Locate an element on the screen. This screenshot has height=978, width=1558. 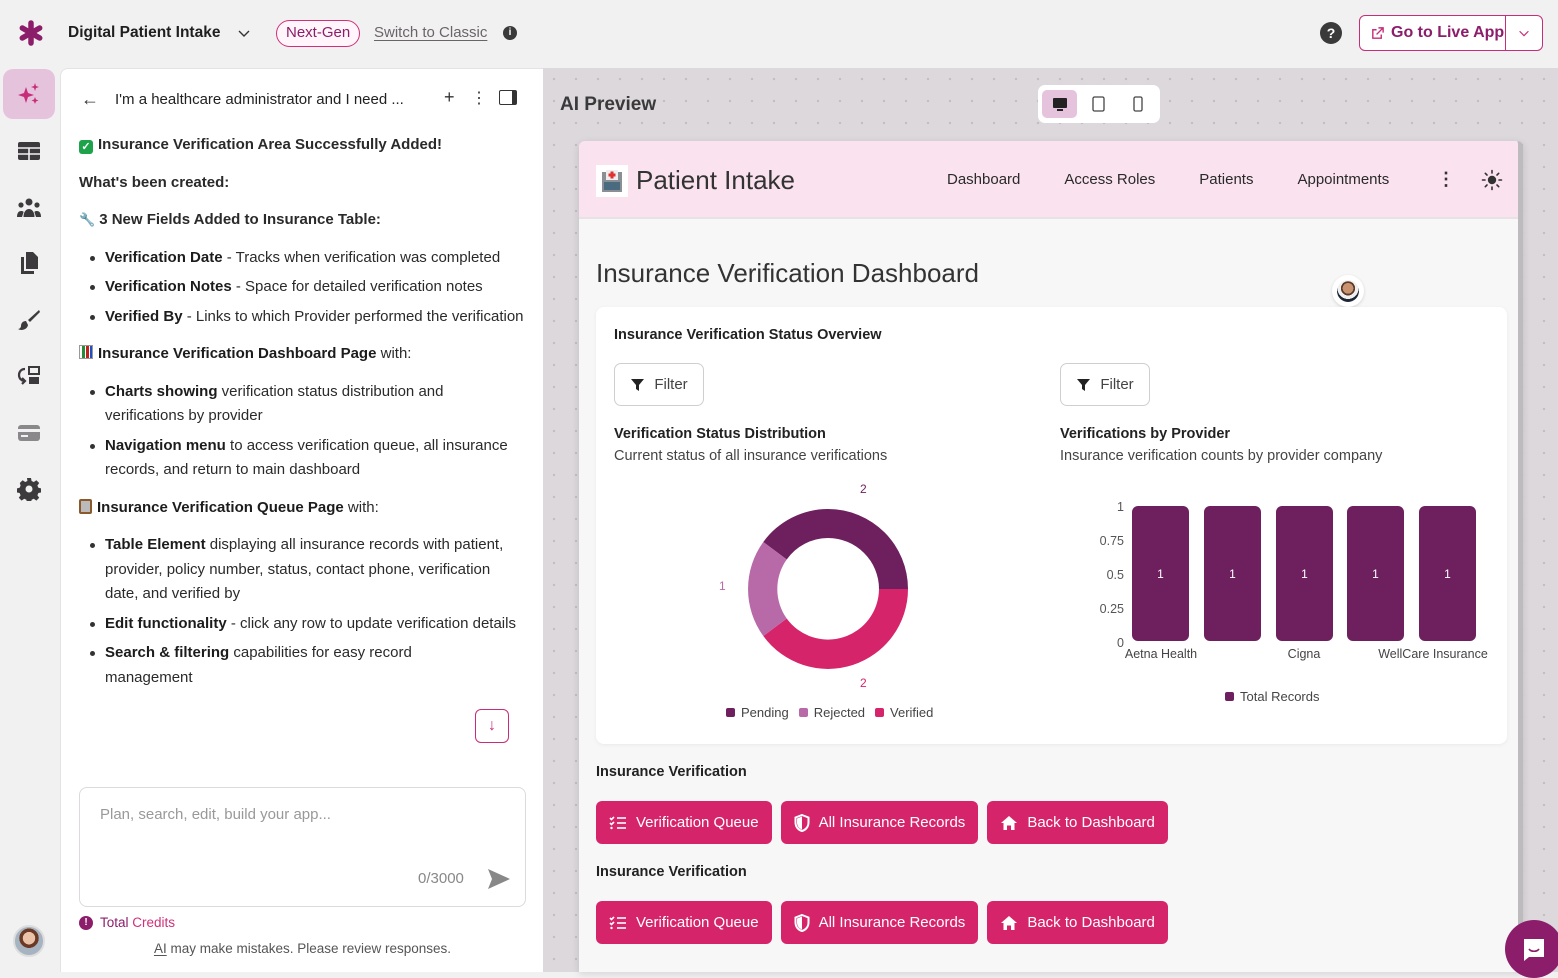
support-chat-button is located at coordinates (1531, 949).